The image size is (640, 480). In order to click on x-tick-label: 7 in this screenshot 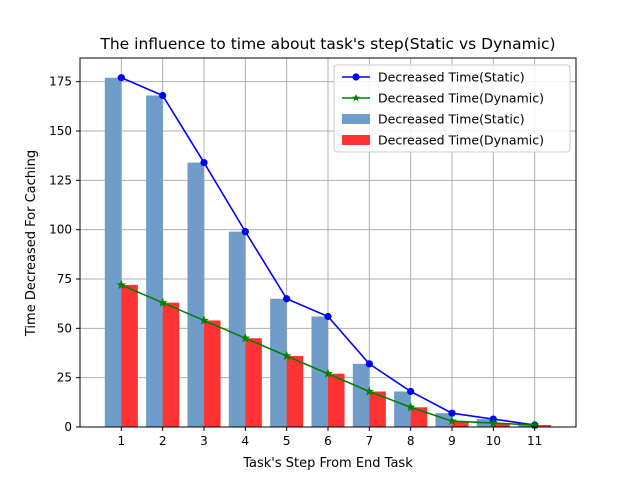, I will do `click(370, 441)`.